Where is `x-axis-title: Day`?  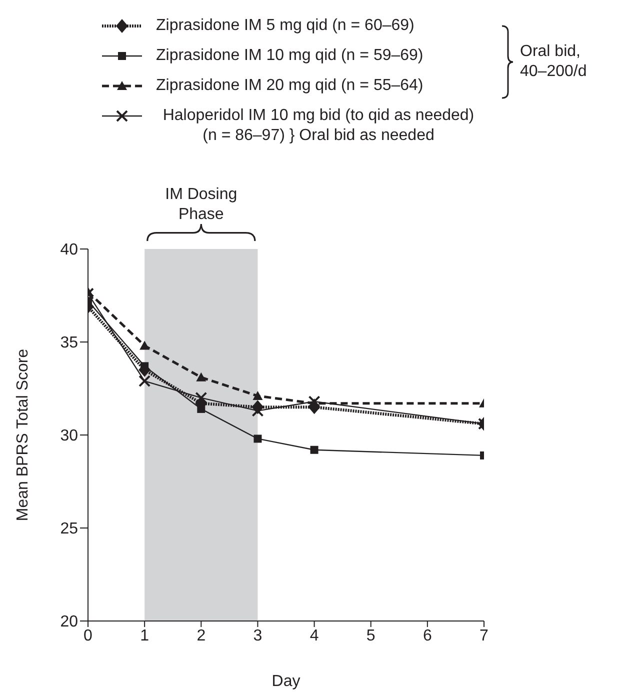 x-axis-title: Day is located at coordinates (286, 681).